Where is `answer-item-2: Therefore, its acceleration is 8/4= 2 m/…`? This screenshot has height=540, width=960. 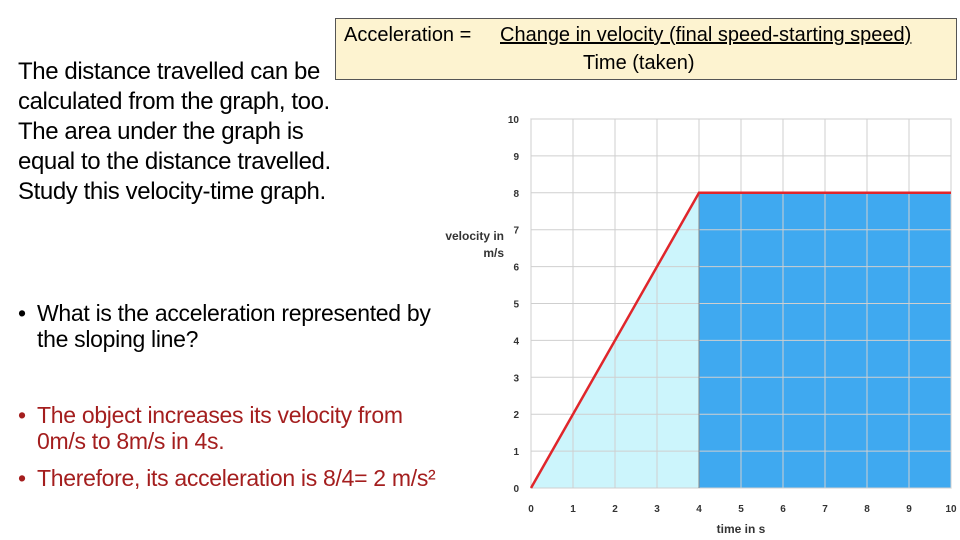 answer-item-2: Therefore, its acceleration is 8/4= 2 m/… is located at coordinates (228, 478).